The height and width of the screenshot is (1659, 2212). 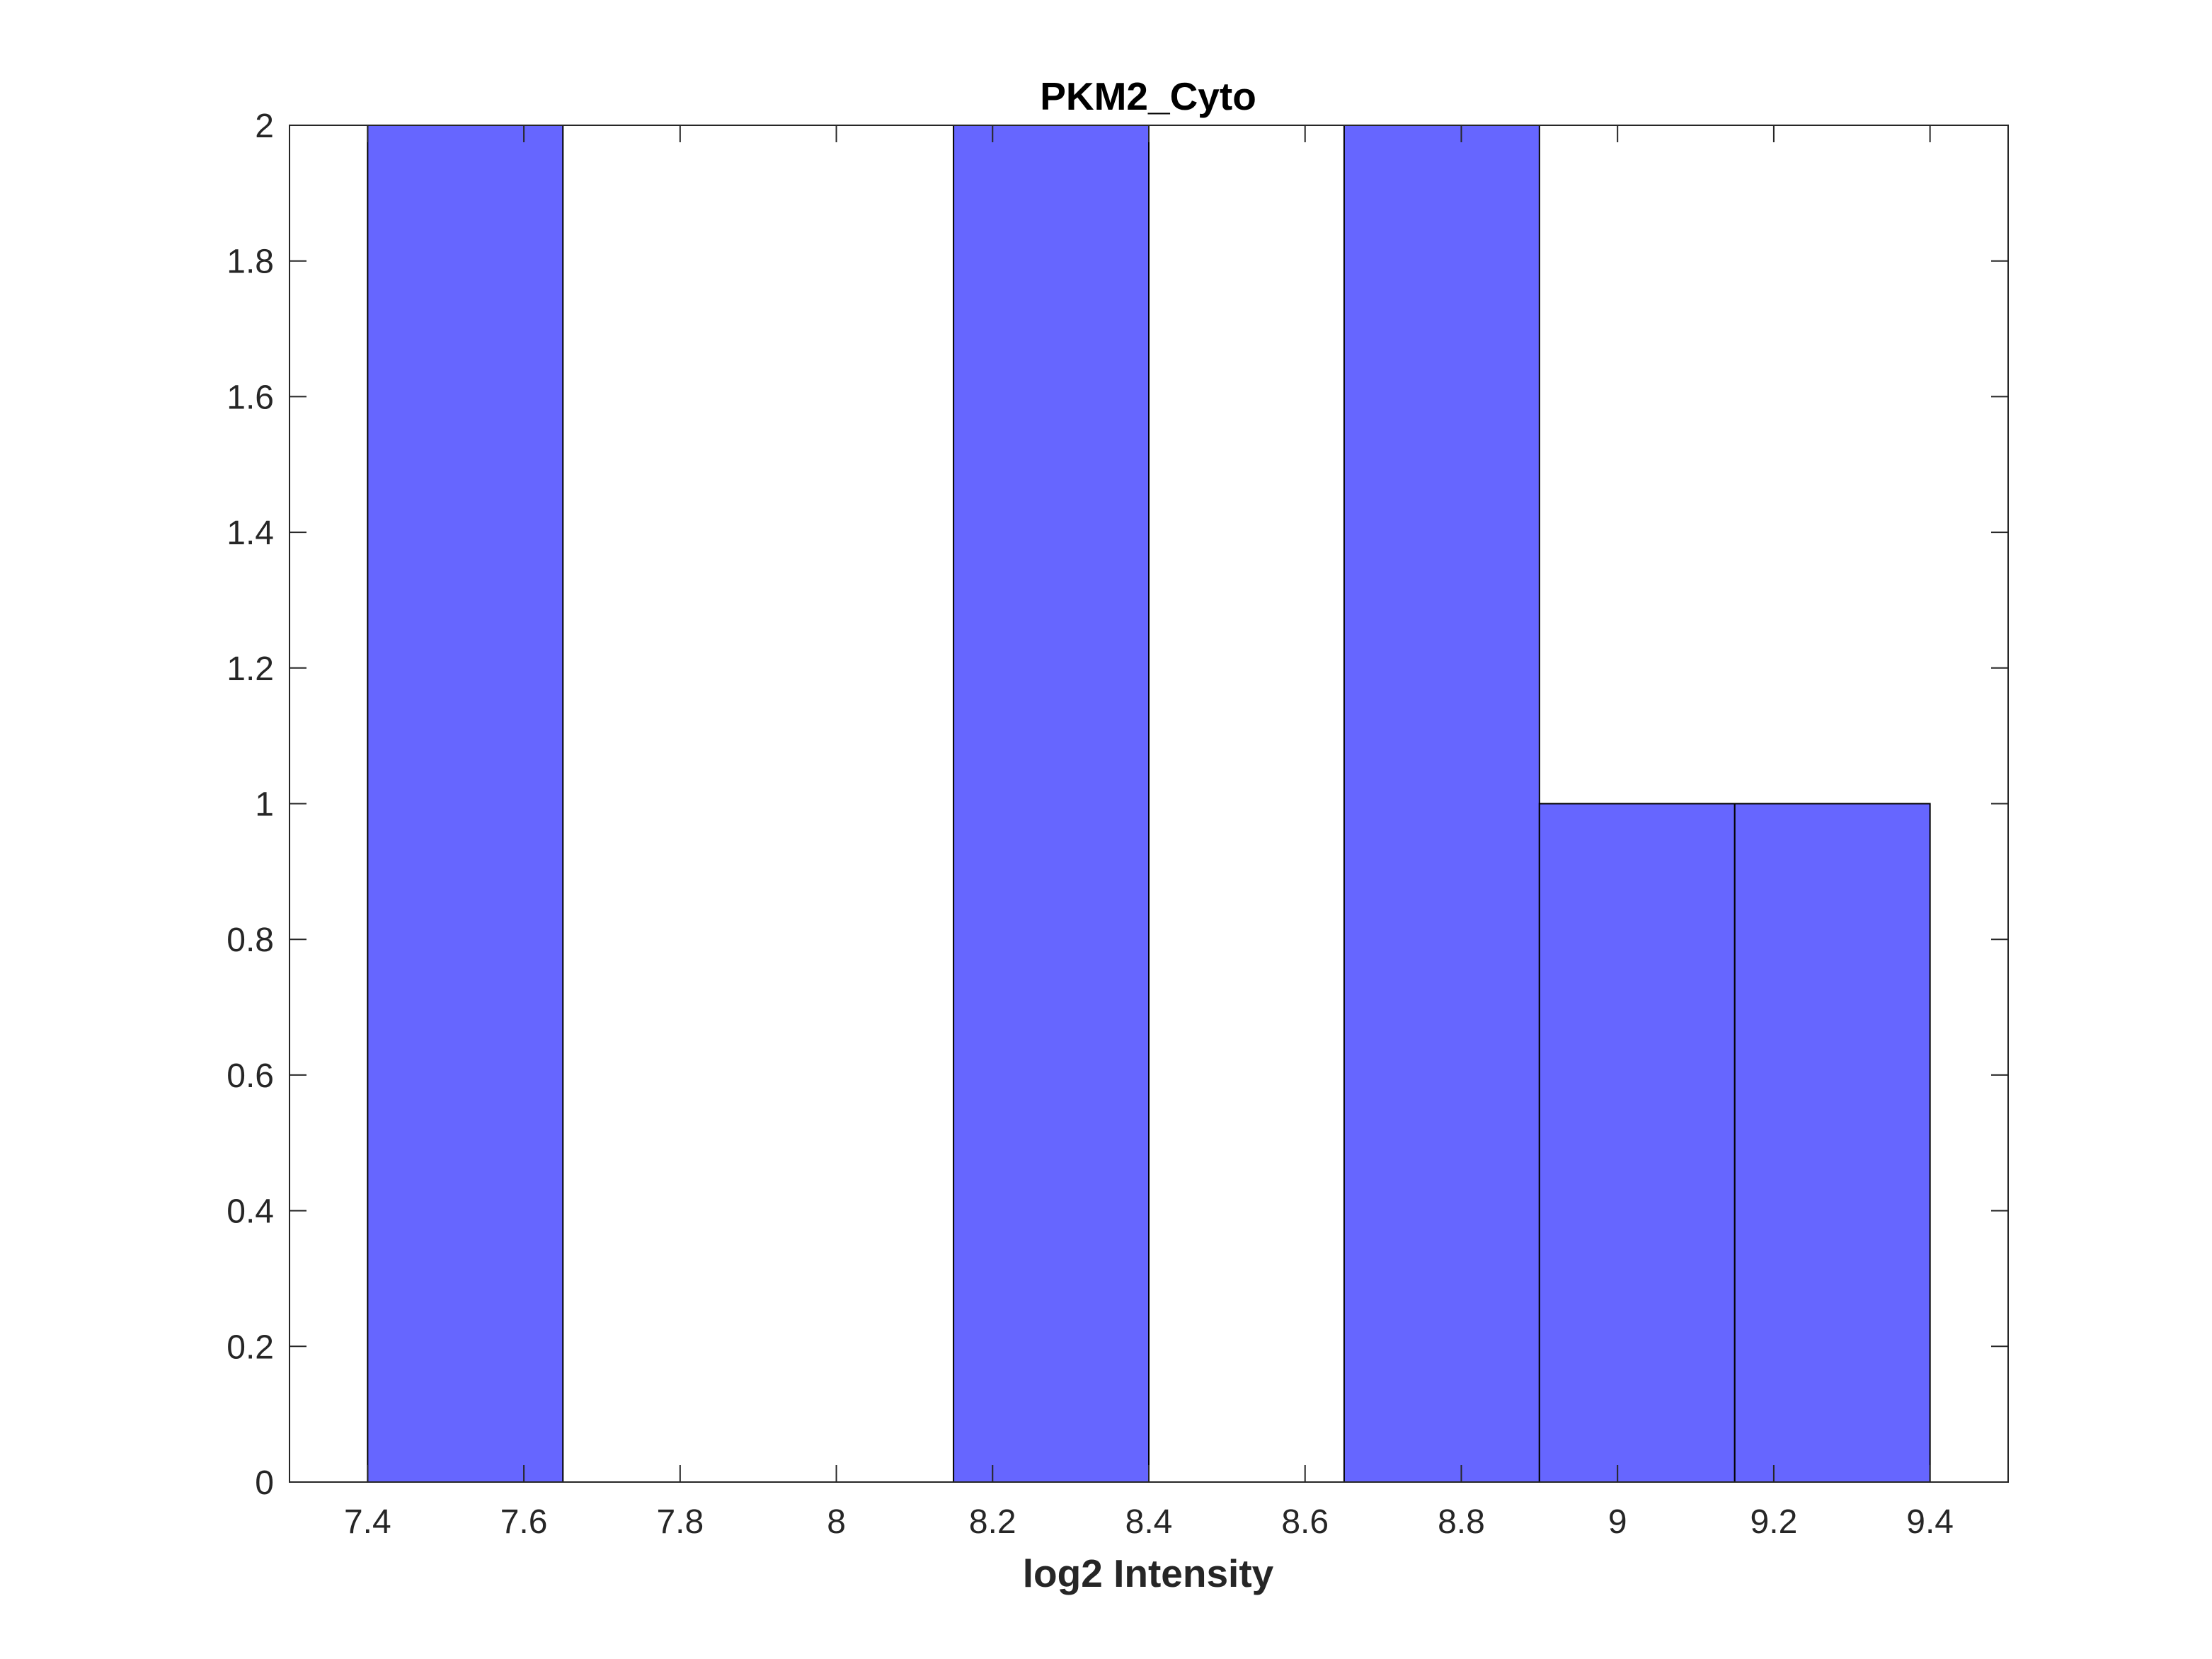 What do you see at coordinates (1148, 96) in the screenshot?
I see `chart-title: PKM2_Cyto` at bounding box center [1148, 96].